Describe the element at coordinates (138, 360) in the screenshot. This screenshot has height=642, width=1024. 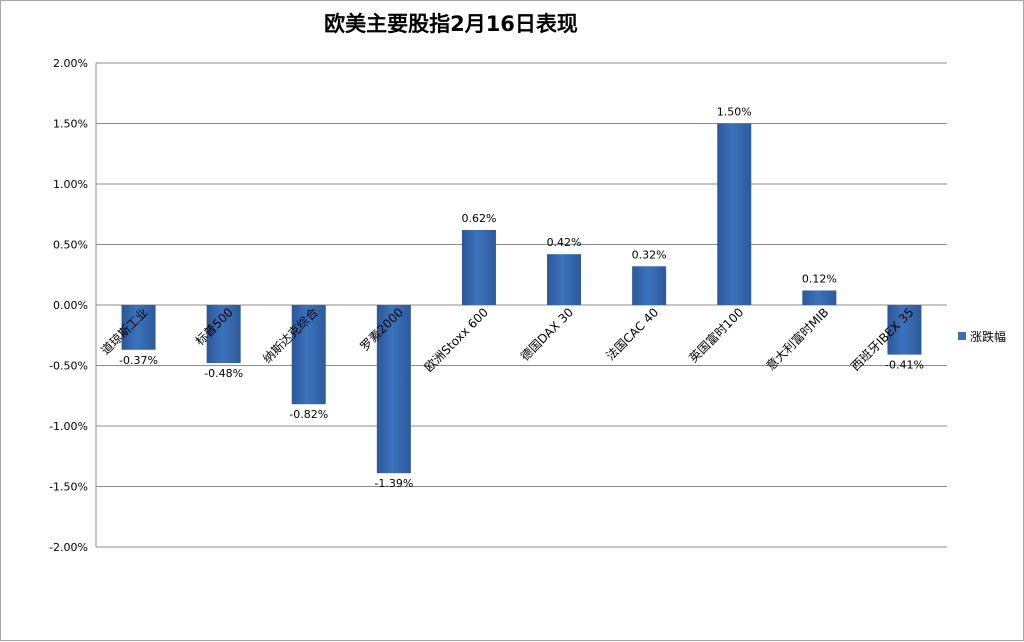
I see `data-label: -0.37%` at that location.